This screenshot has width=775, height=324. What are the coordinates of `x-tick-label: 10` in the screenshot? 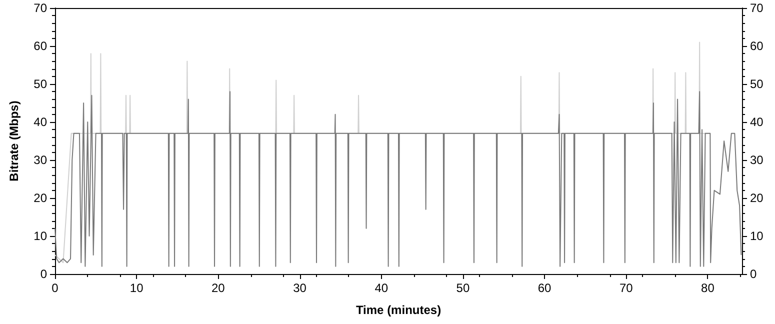 It's located at (137, 288).